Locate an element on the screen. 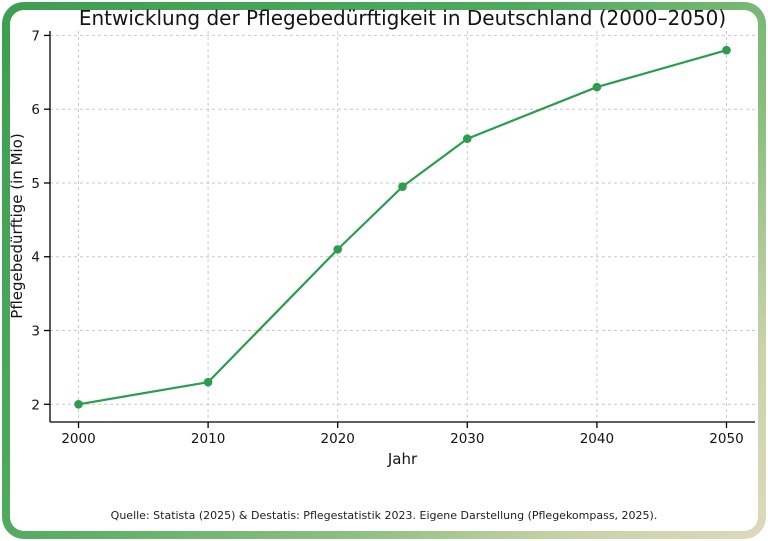  x-axis-label: Jahr is located at coordinates (402, 459).